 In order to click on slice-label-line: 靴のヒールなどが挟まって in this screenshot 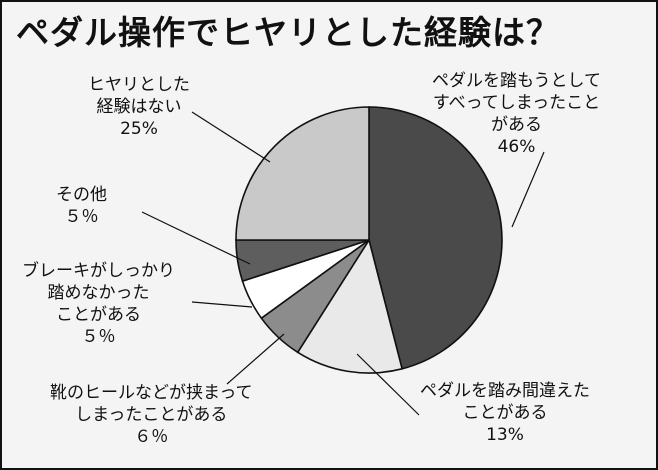, I will do `click(151, 393)`.